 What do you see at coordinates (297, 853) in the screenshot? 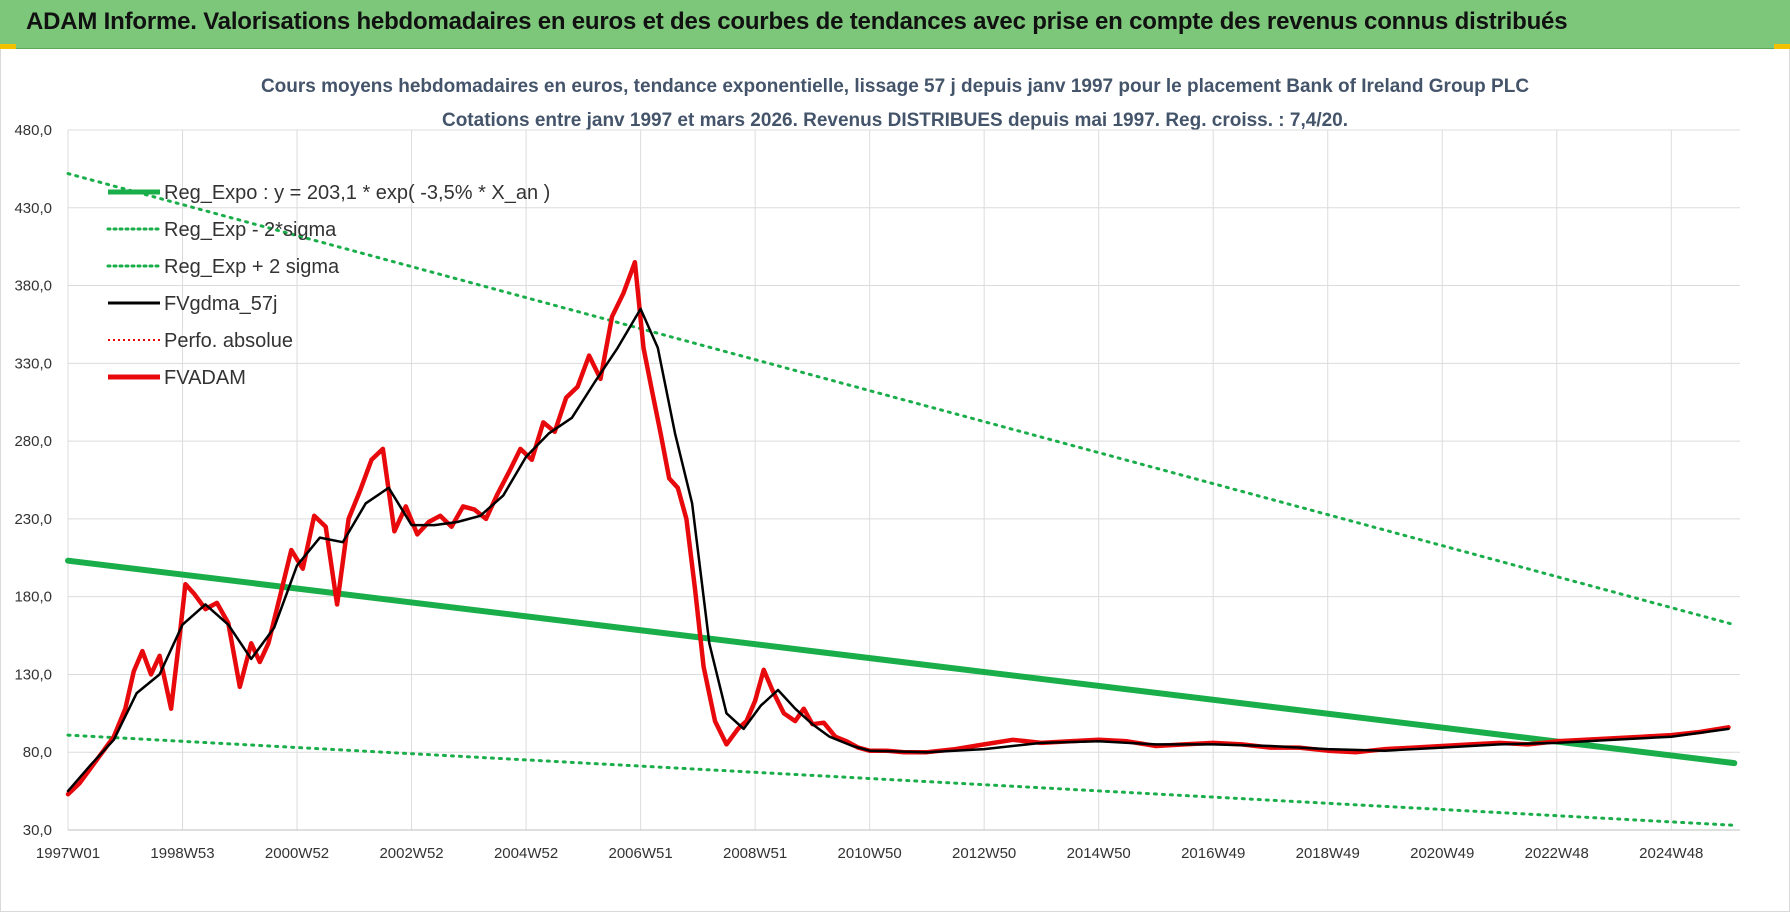
I see `x-tick-label: 2000W52` at bounding box center [297, 853].